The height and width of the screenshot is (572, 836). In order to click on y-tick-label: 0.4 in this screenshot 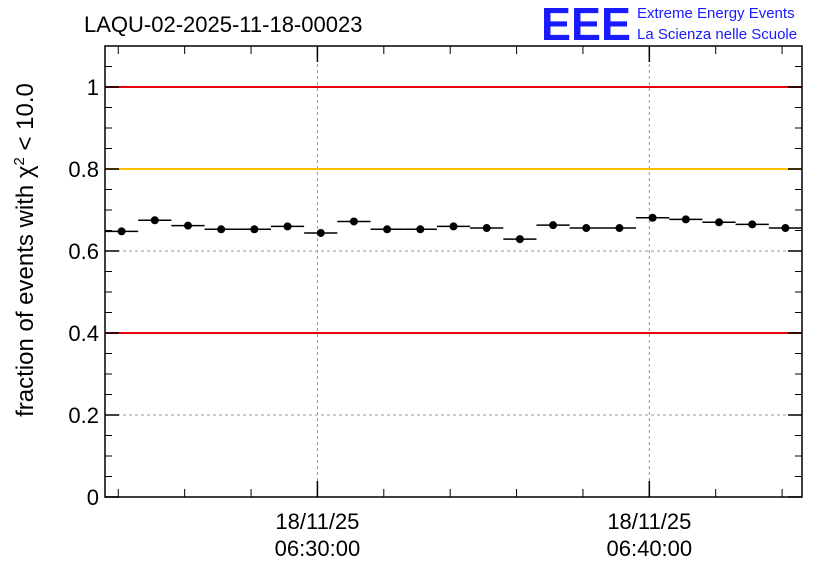, I will do `click(83, 333)`.